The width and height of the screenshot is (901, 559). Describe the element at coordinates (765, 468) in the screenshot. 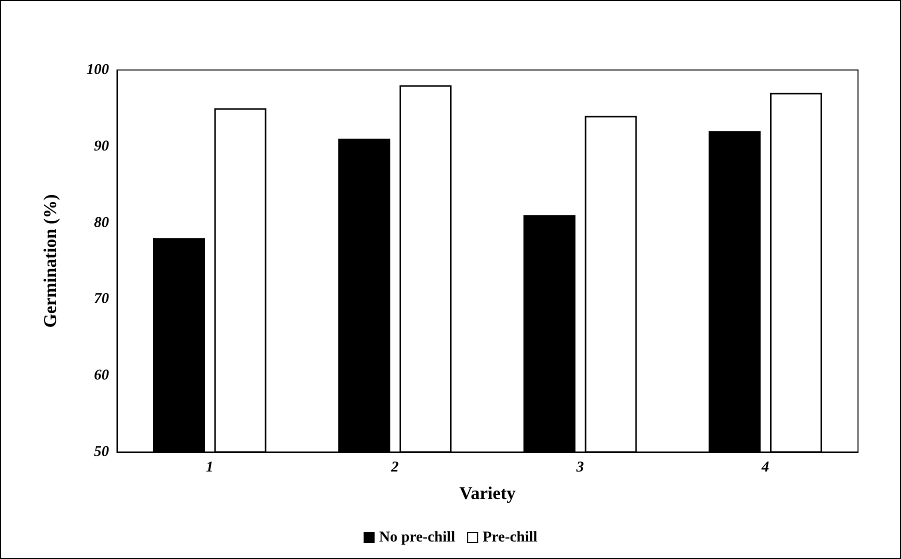

I see `x-tick-label: 4` at that location.